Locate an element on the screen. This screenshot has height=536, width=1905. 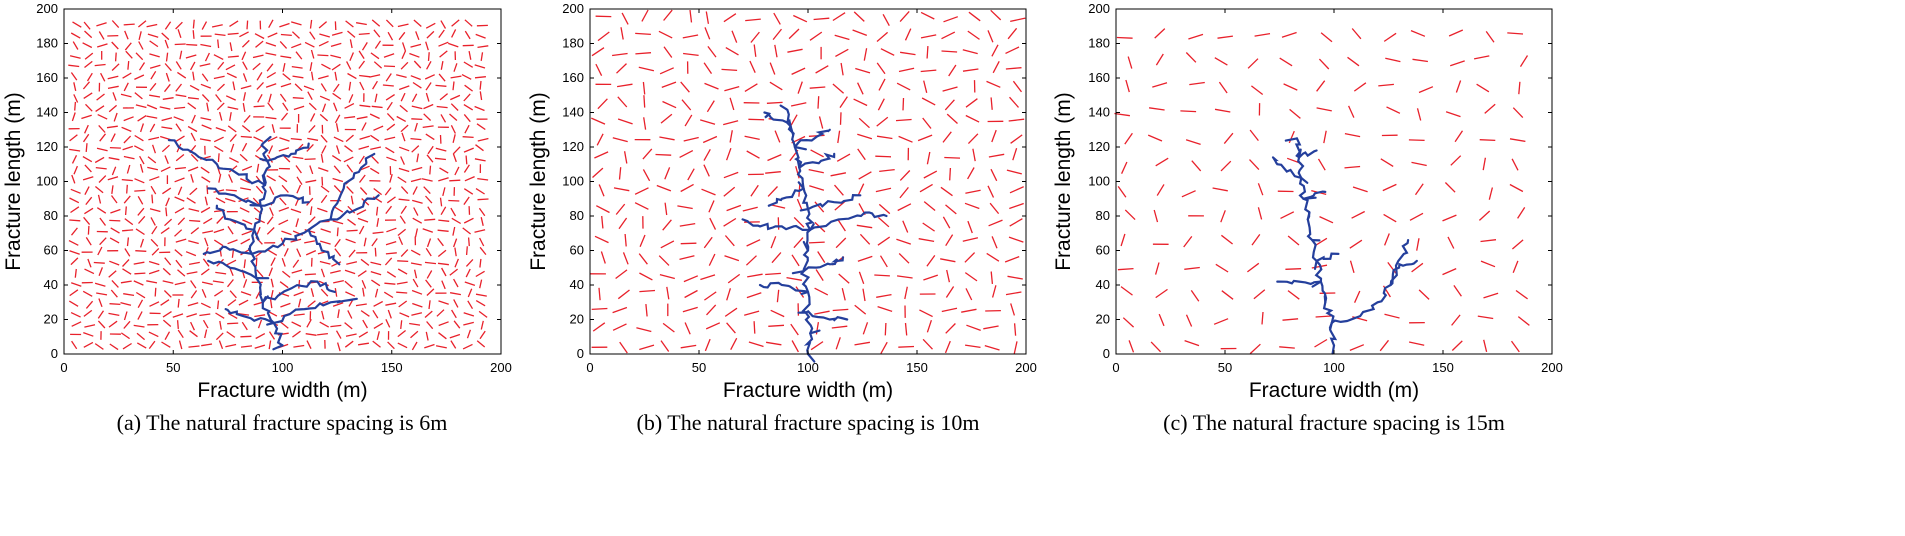
y-tick-label: 200 is located at coordinates (47, 8).